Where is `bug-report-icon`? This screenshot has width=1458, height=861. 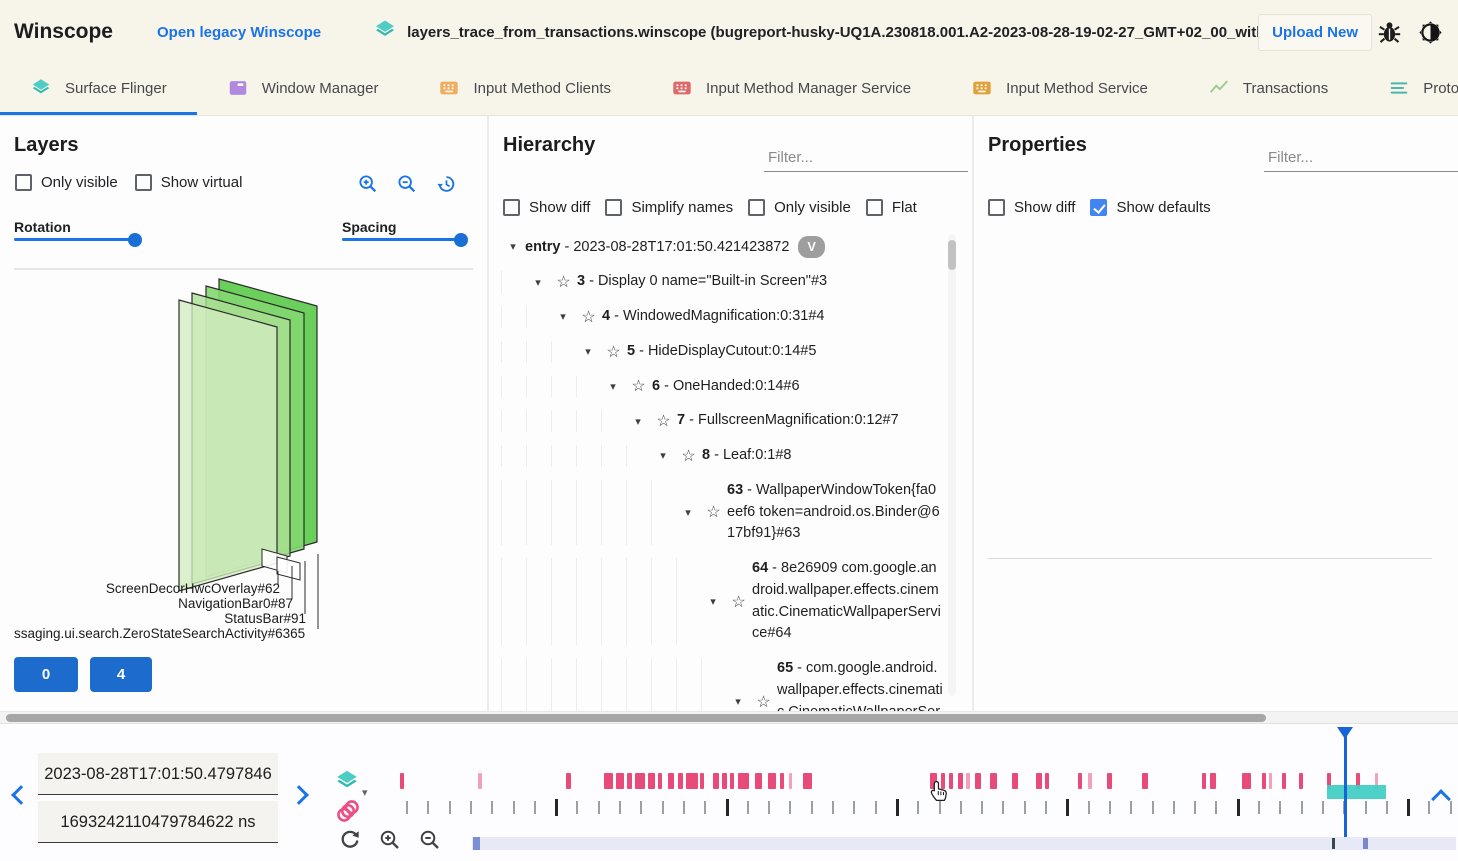 bug-report-icon is located at coordinates (1389, 32).